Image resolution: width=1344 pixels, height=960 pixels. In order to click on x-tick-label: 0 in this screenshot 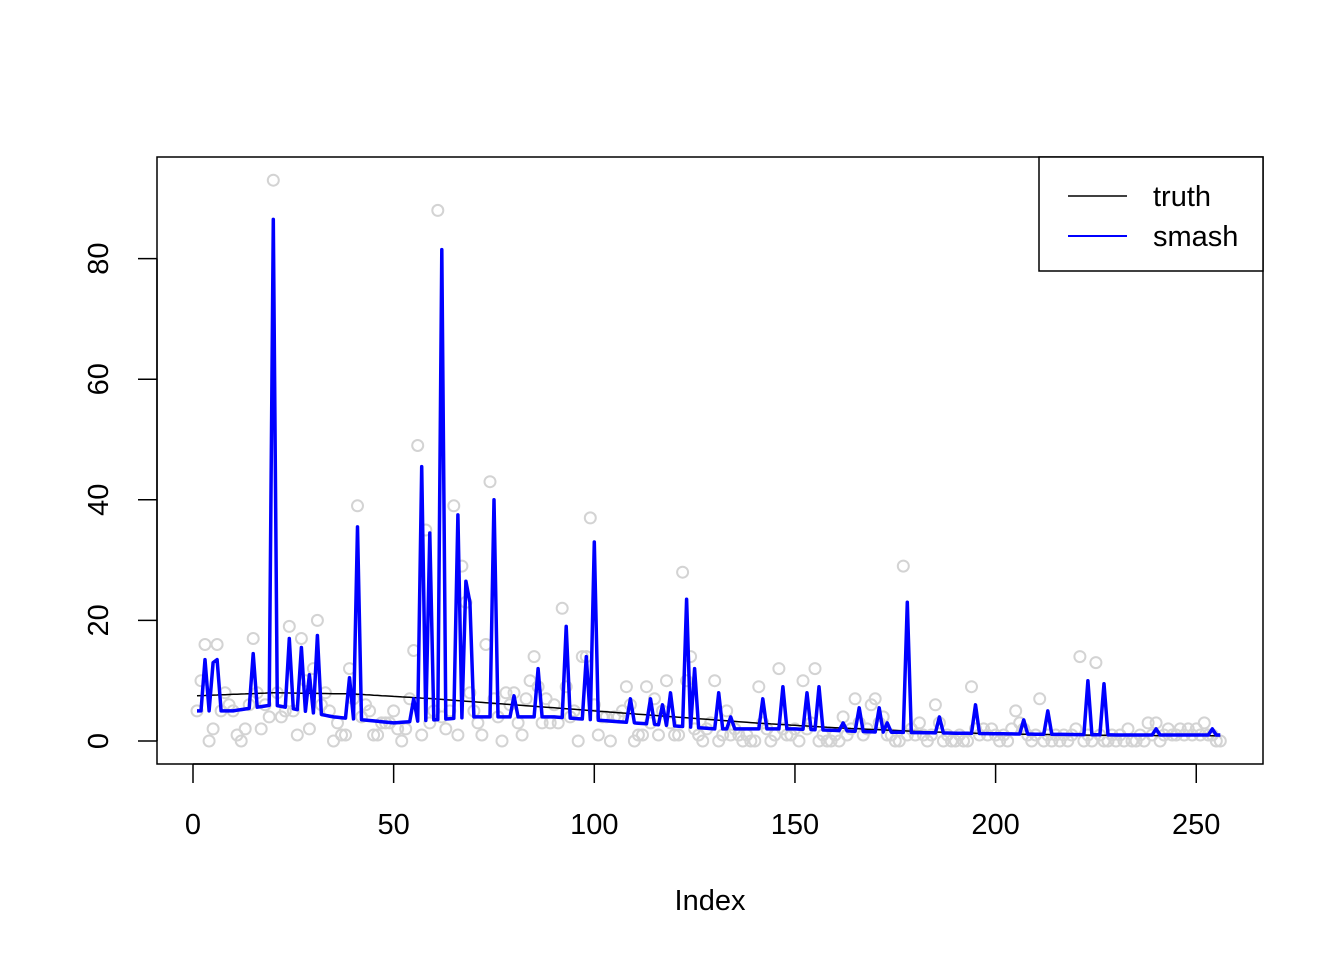, I will do `click(193, 825)`.